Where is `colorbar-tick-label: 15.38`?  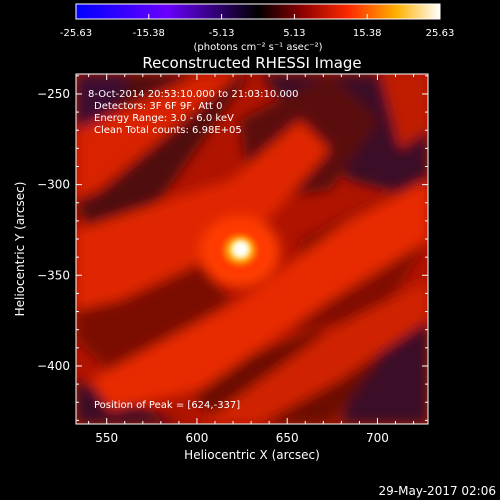
colorbar-tick-label: 15.38 is located at coordinates (367, 33).